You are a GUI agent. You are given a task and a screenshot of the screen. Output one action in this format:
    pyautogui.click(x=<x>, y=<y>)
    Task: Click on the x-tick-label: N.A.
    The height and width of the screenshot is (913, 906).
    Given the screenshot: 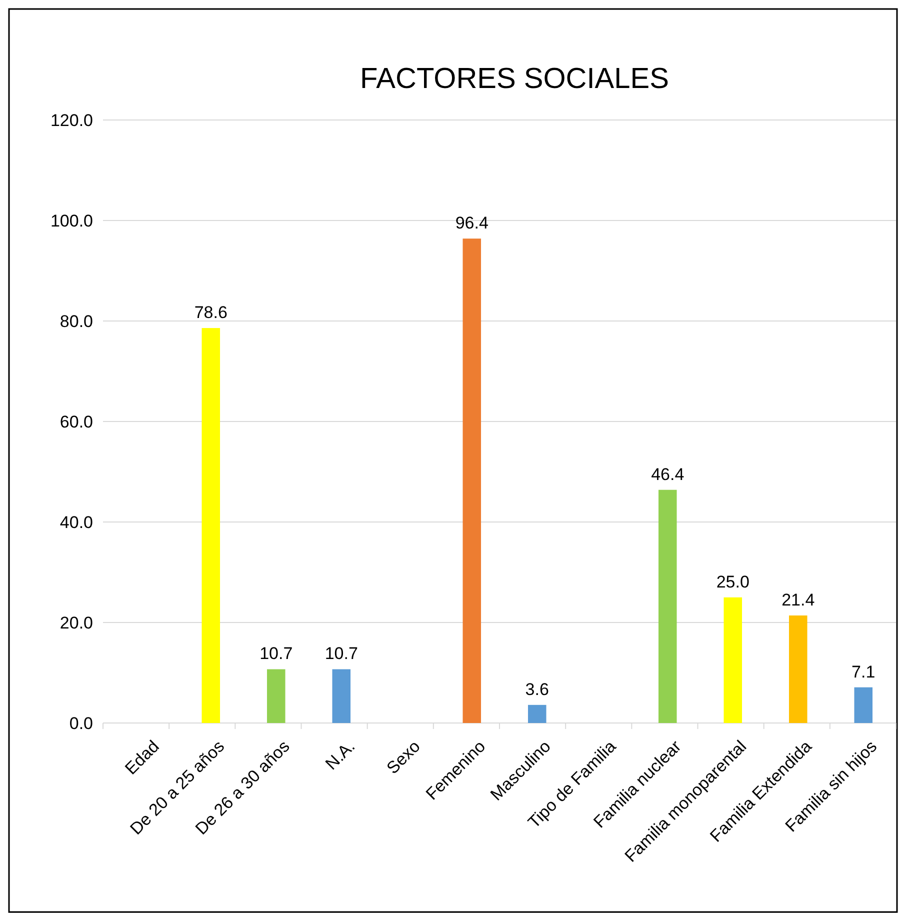 What is the action you would take?
    pyautogui.click(x=340, y=755)
    